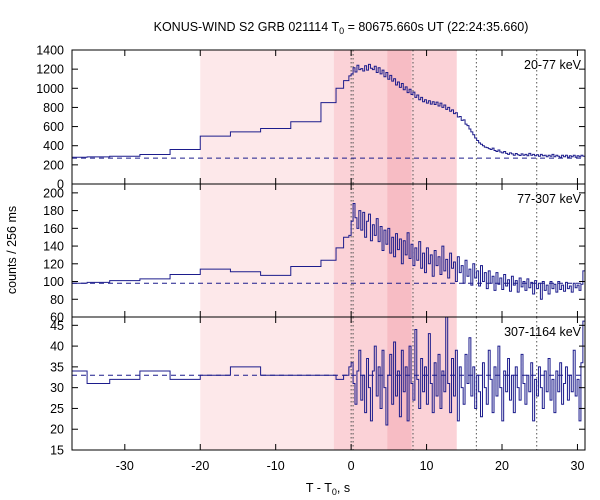 The image size is (600, 500). I want to click on x-tick-label: 20, so click(502, 466).